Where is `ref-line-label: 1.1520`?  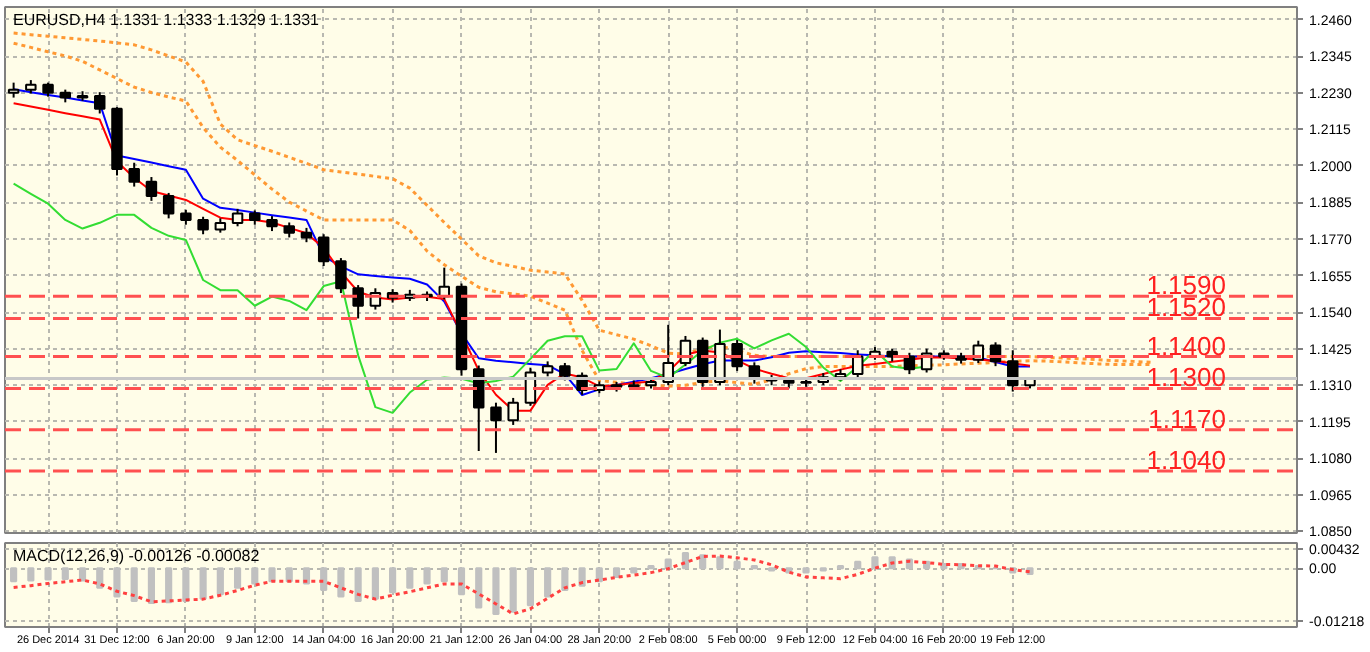
ref-line-label: 1.1520 is located at coordinates (1186, 307).